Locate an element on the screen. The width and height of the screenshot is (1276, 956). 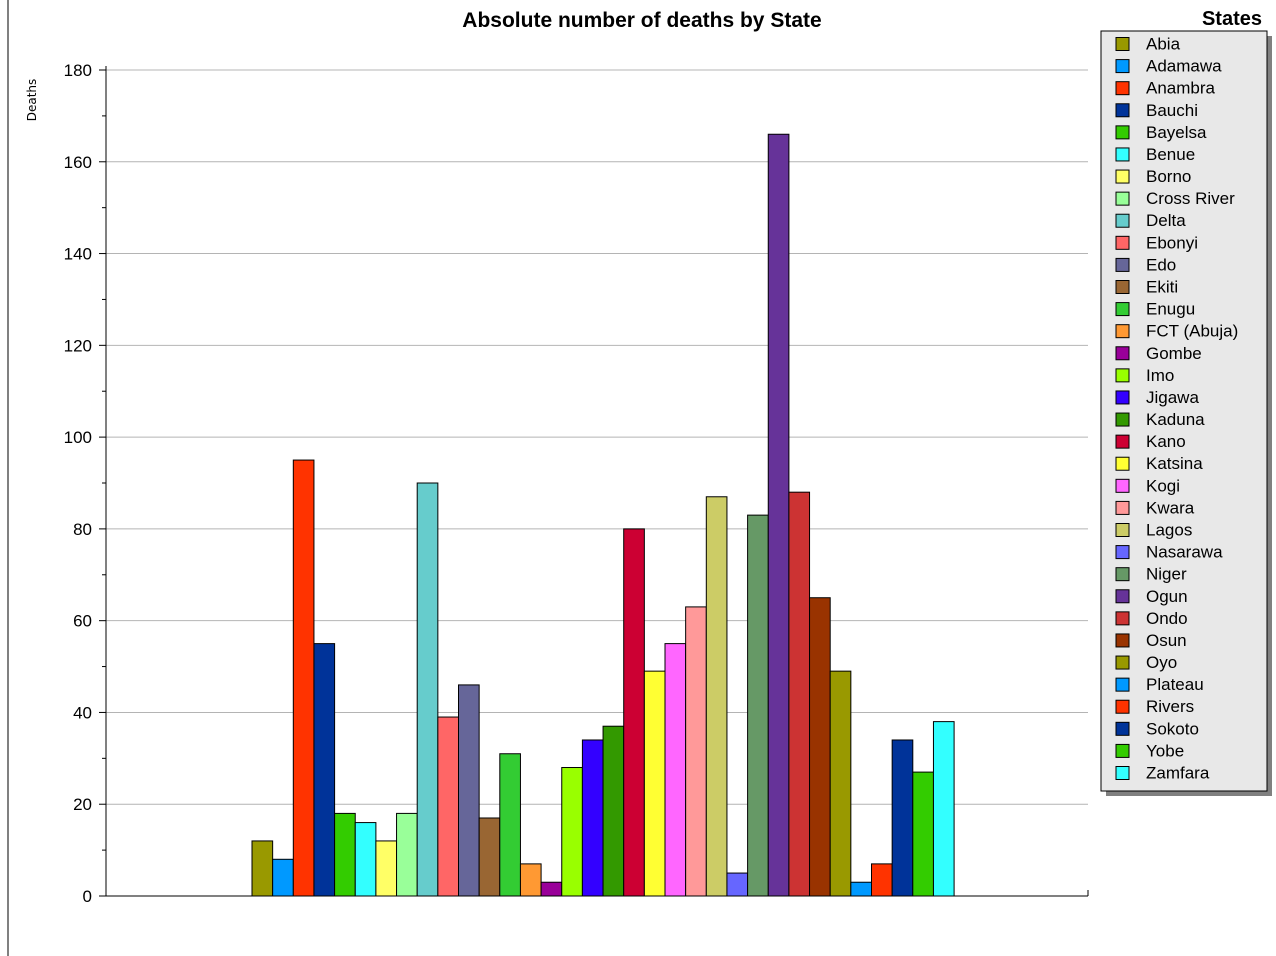
legend-item: Zamfara is located at coordinates (1162, 773).